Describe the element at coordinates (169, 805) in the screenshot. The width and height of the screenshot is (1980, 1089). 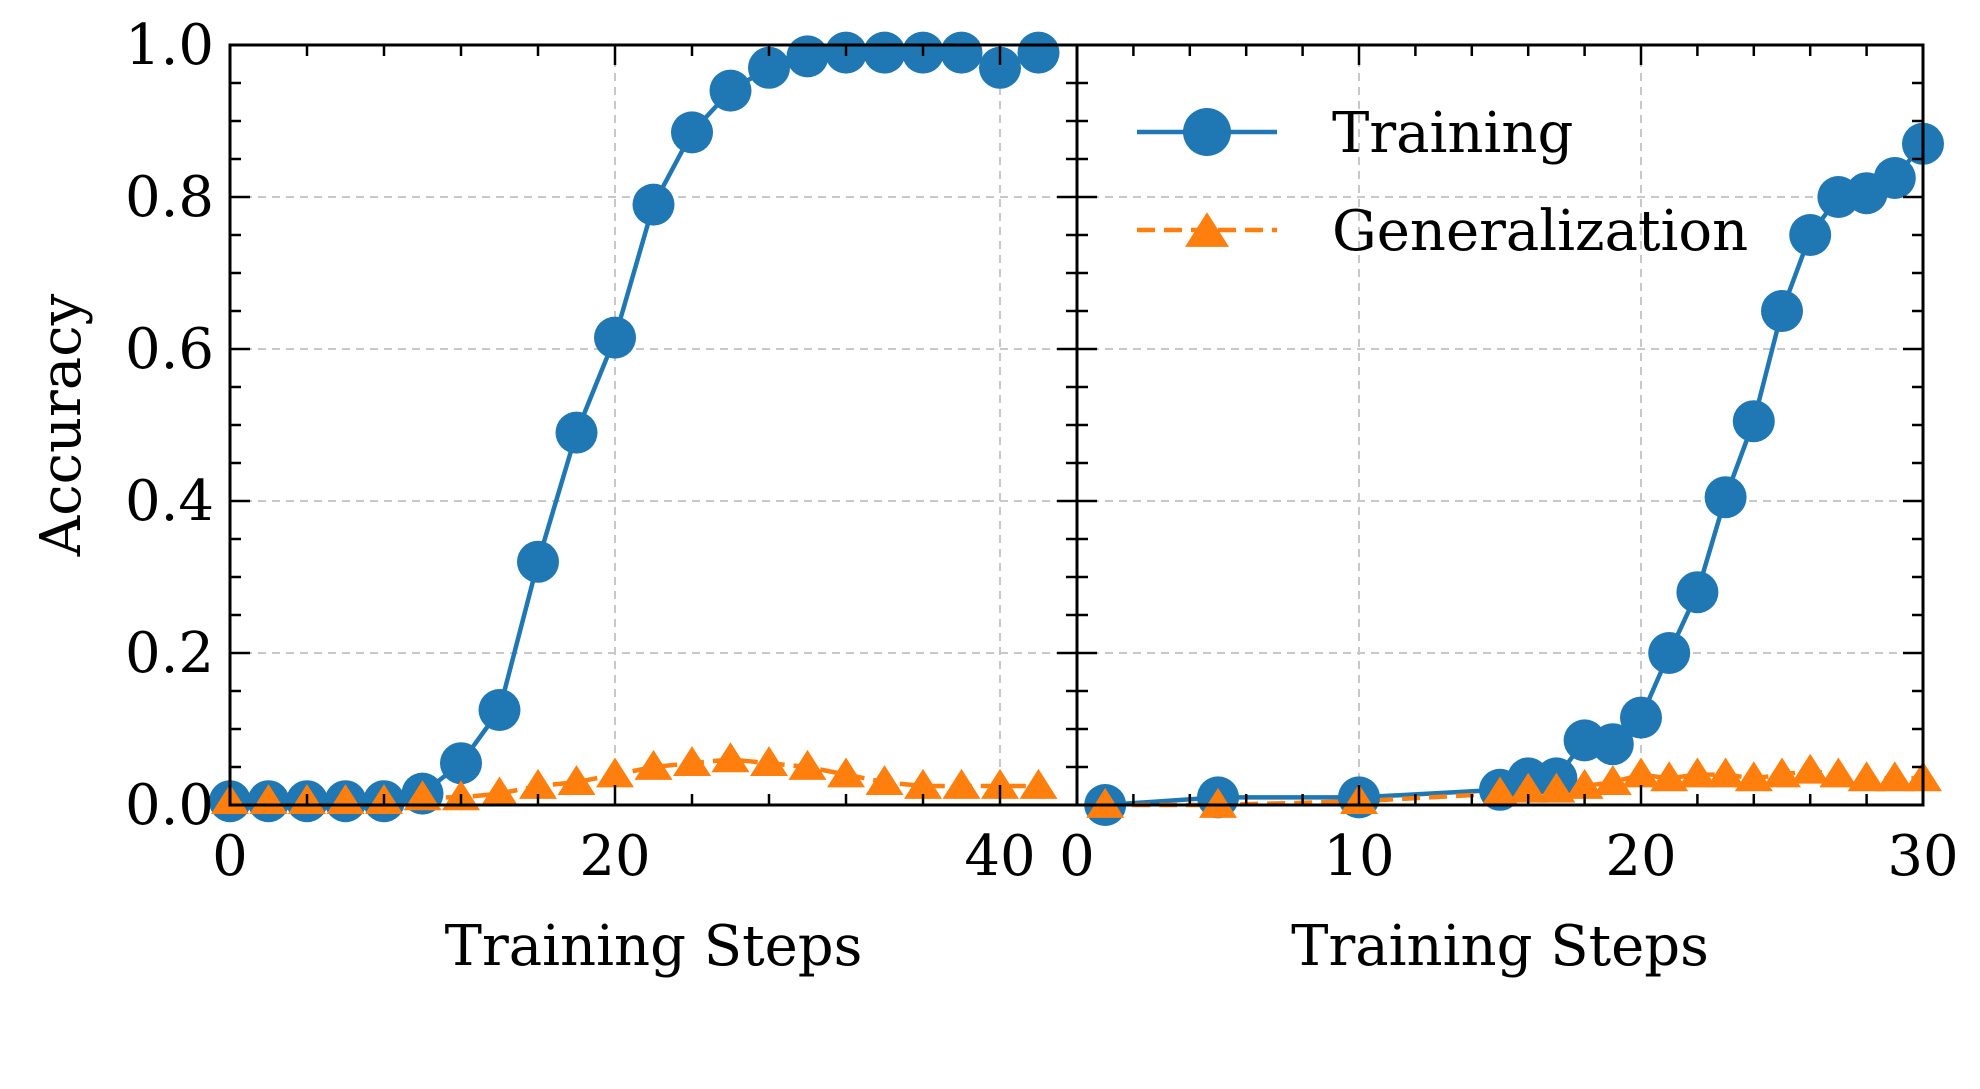
I see `left-ytick-label-0: 0.0` at that location.